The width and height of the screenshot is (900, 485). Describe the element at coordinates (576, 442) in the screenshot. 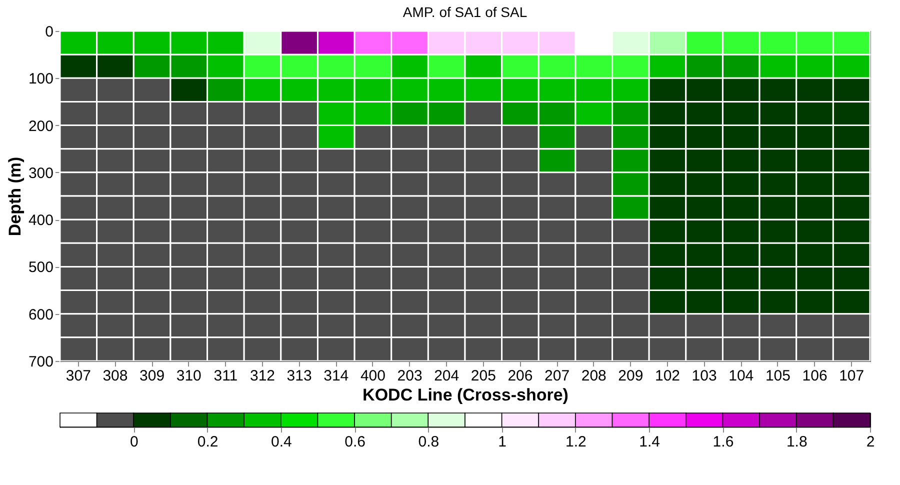

I see `color-bar-label: 1.2` at that location.